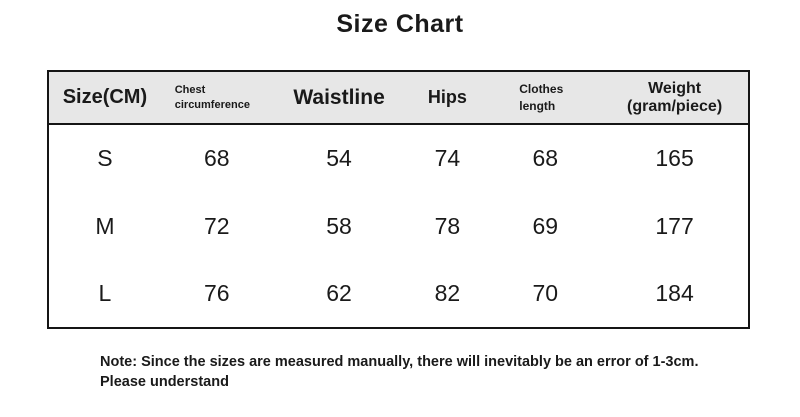  Describe the element at coordinates (447, 158) in the screenshot. I see `cell-hips-s: 74` at that location.